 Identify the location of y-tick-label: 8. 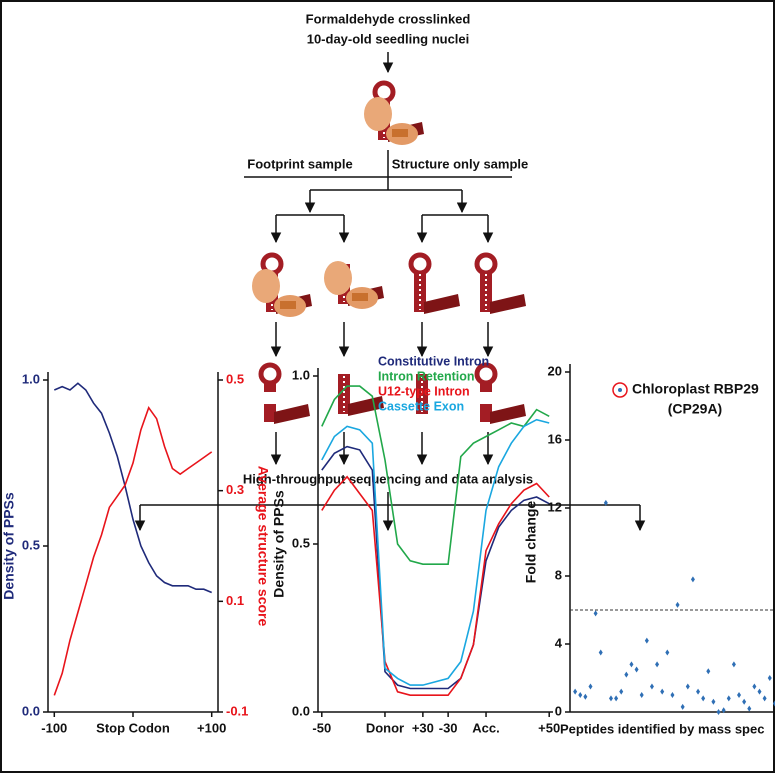
(558, 574).